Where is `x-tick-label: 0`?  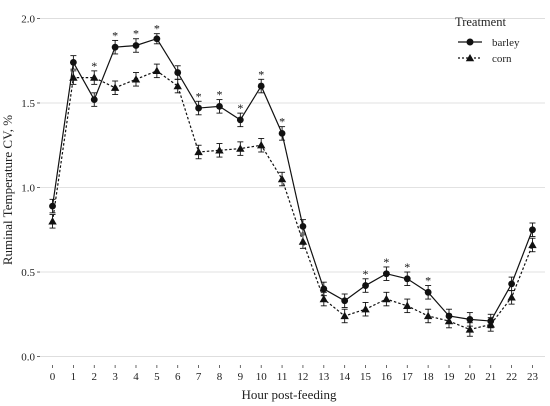 x-tick-label: 0 is located at coordinates (53, 377).